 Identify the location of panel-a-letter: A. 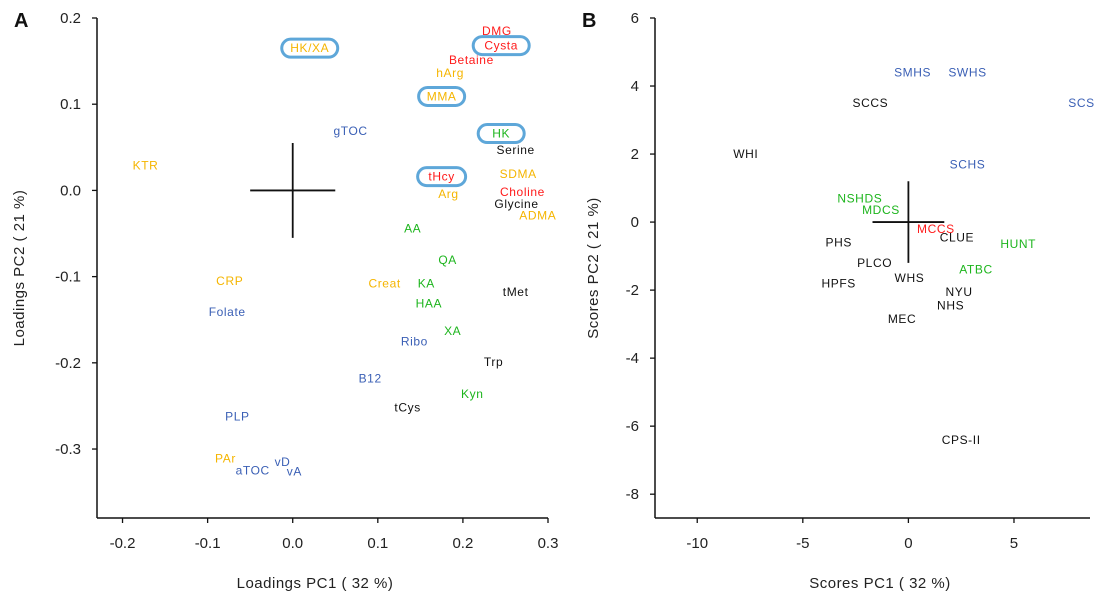
(21, 21).